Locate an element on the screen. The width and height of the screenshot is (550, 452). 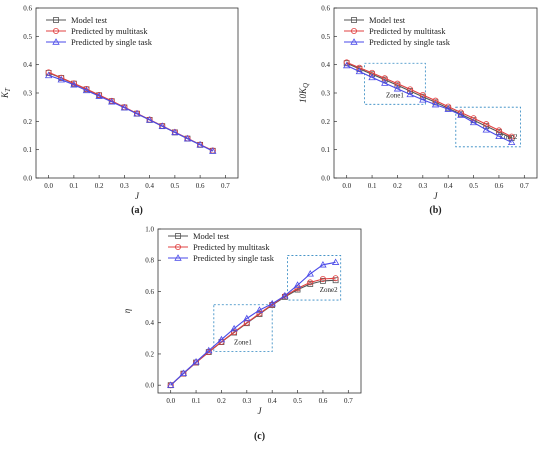
y-axis-label: η is located at coordinates (127, 310).